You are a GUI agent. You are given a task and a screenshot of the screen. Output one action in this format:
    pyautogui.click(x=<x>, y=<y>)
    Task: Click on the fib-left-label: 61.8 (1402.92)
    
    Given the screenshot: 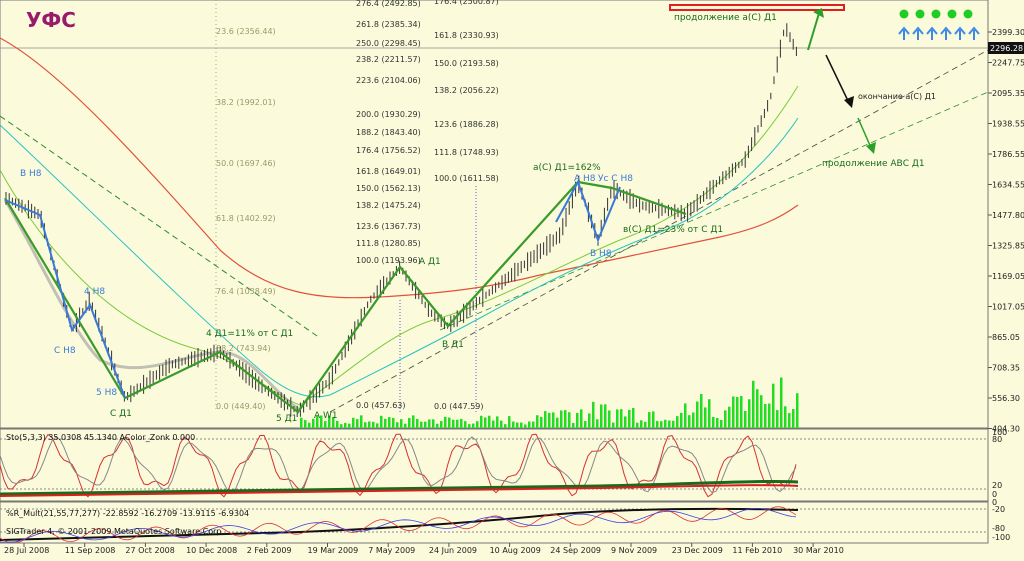 What is the action you would take?
    pyautogui.click(x=246, y=218)
    